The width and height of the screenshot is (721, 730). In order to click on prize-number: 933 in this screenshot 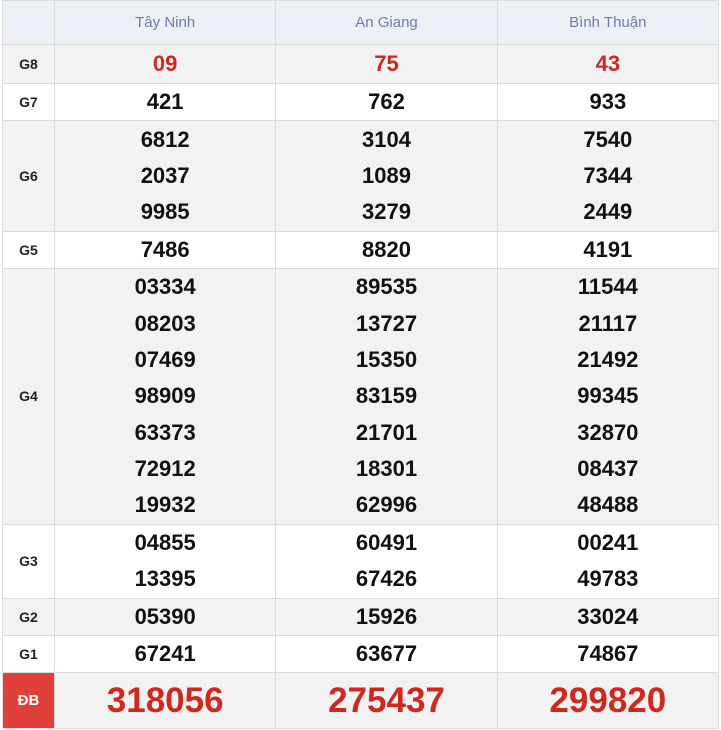, I will do `click(608, 102)`.